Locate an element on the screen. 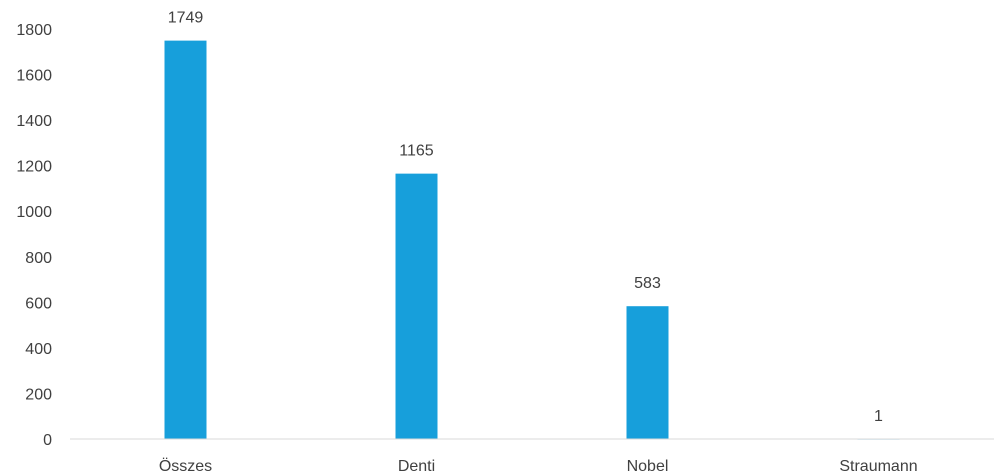 The height and width of the screenshot is (476, 1004). y-tick-label: 600 is located at coordinates (38, 303).